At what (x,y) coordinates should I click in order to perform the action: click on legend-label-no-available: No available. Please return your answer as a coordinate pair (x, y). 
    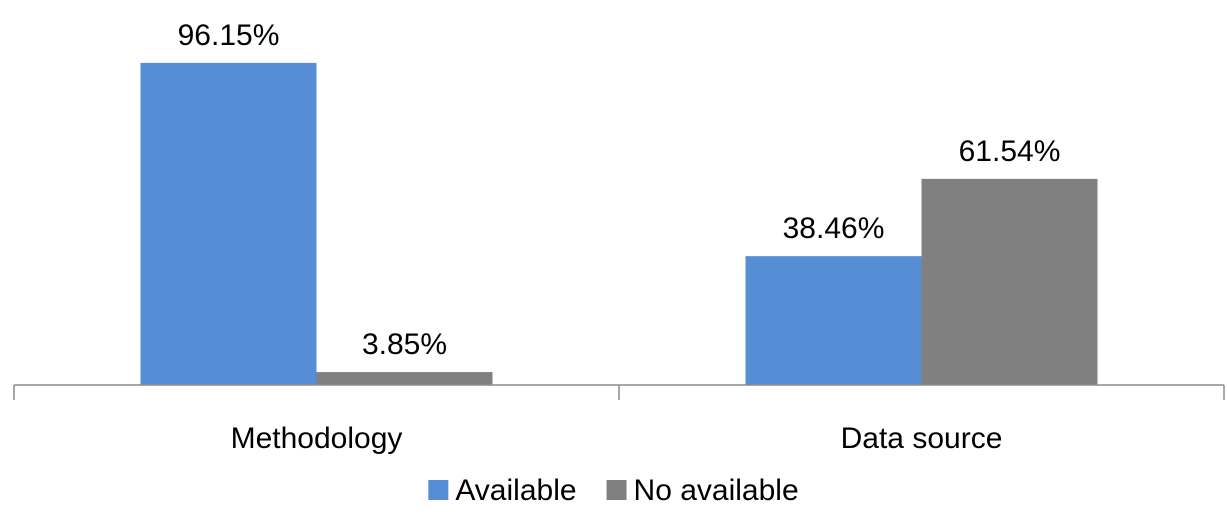
    Looking at the image, I should click on (716, 490).